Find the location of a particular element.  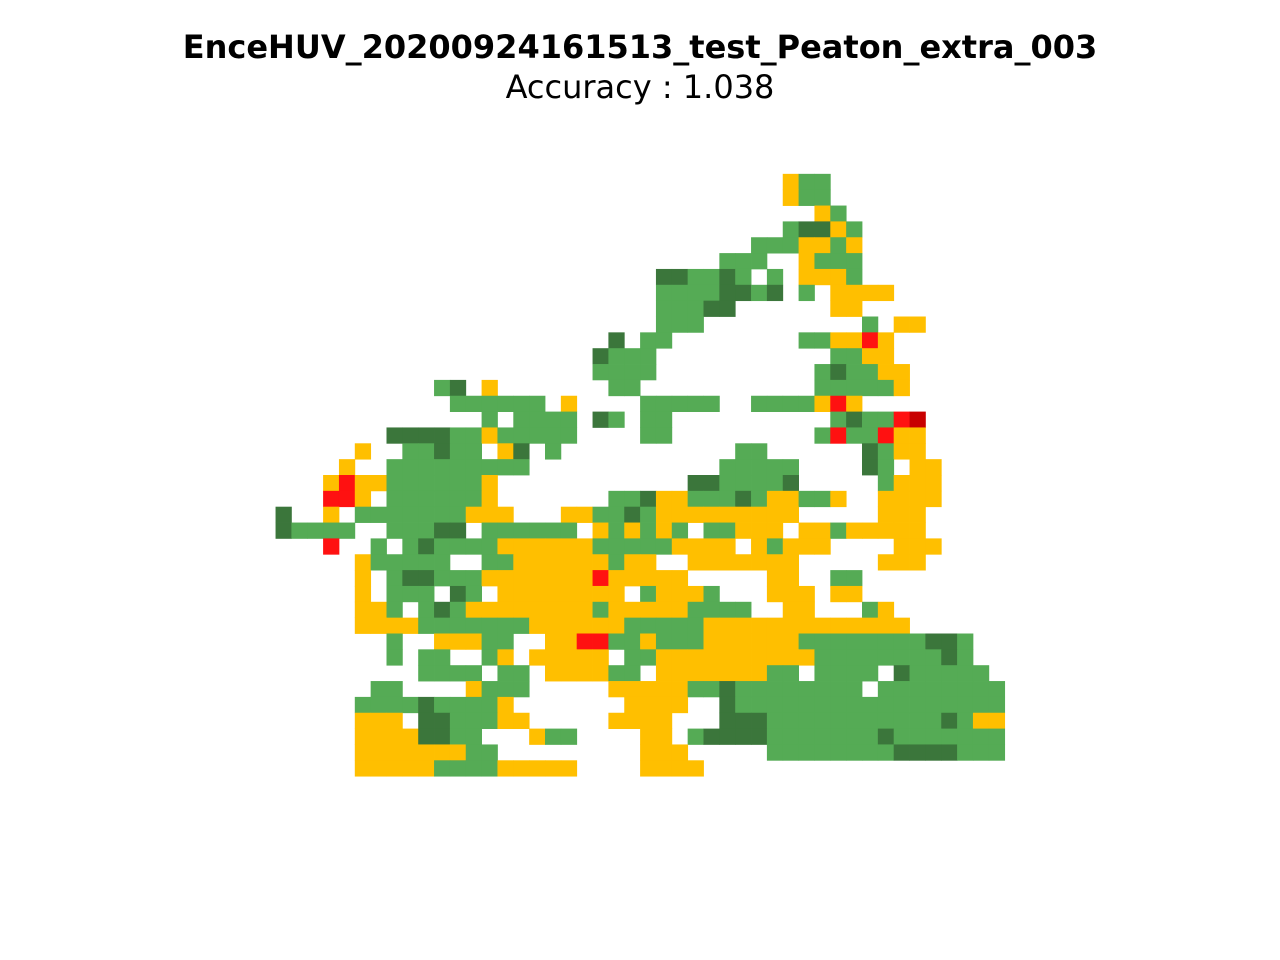

chart-subtitle: Accuracy : 1.038 is located at coordinates (640, 87).